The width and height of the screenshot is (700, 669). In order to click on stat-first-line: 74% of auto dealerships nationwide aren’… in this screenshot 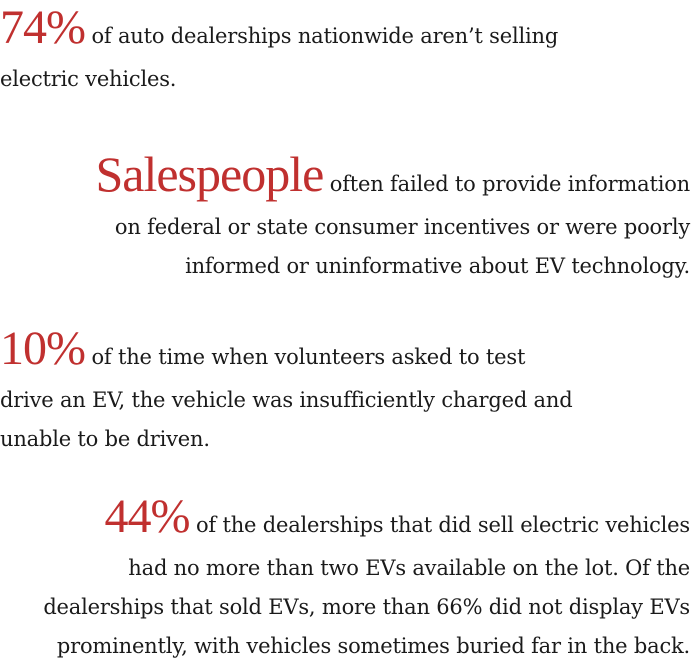, I will do `click(345, 32)`.